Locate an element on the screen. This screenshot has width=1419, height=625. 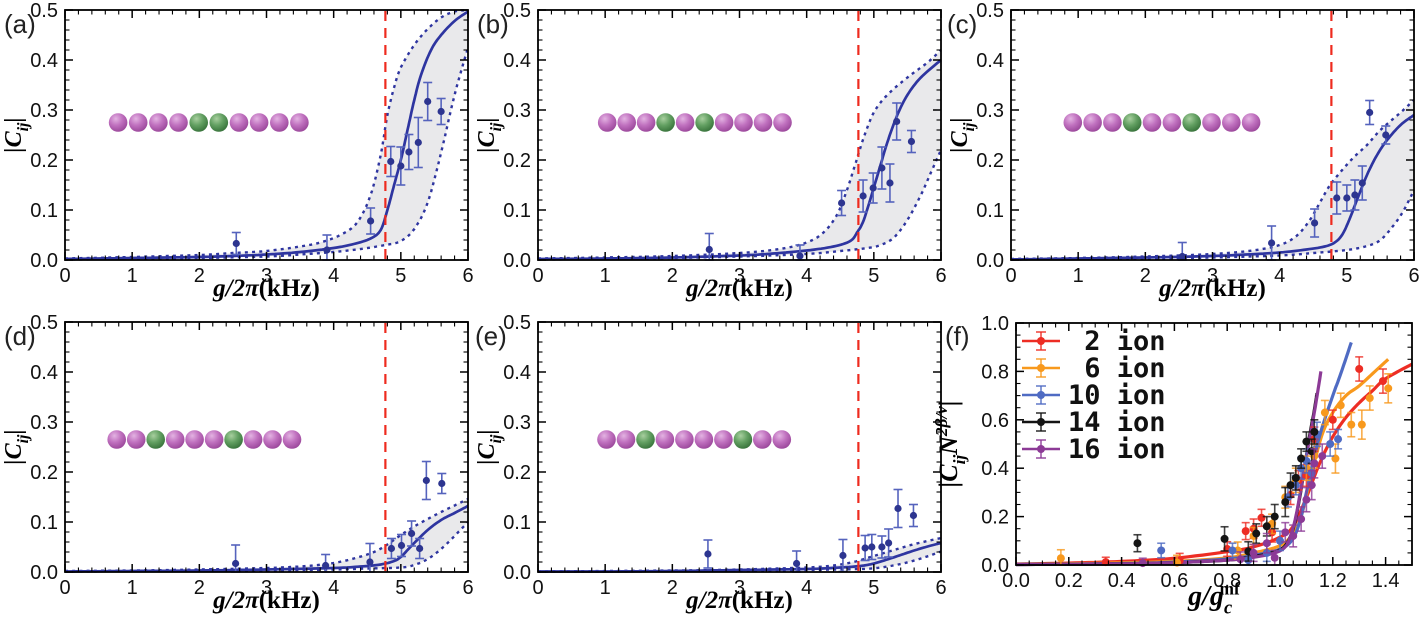
y-tick-label: 0.1 is located at coordinates (44, 523).